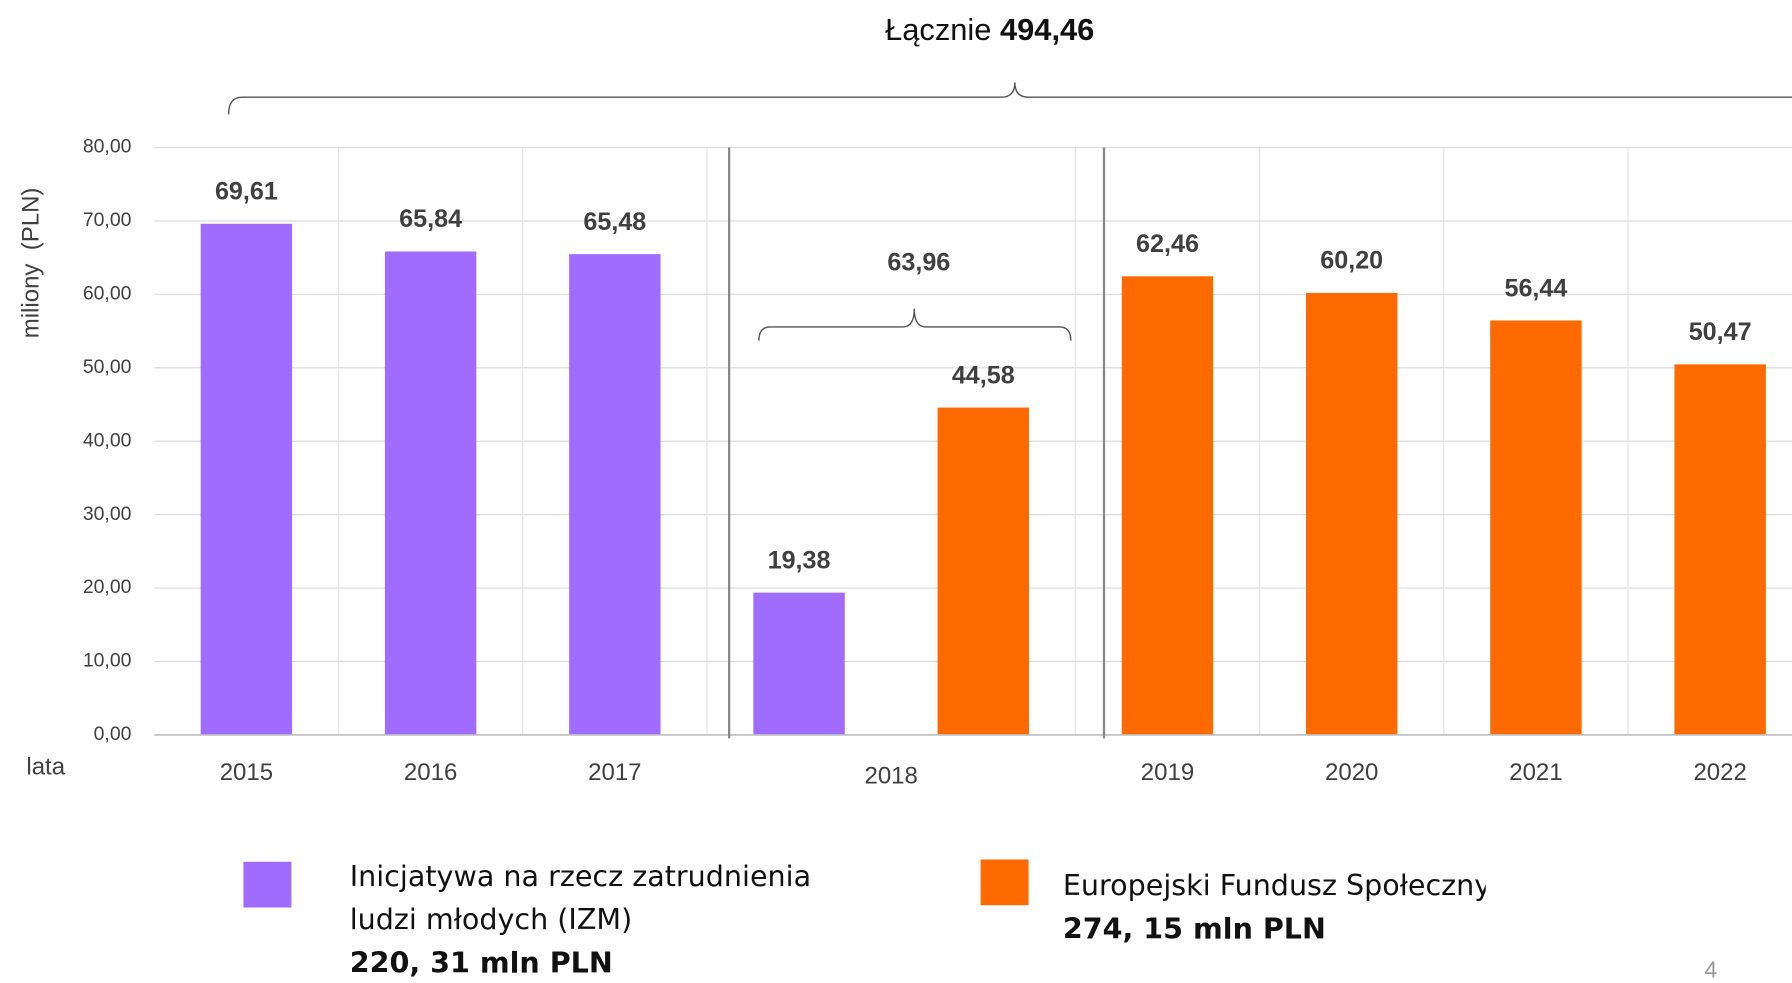 This screenshot has height=983, width=1792. Describe the element at coordinates (246, 772) in the screenshot. I see `x-tick-label: 2015` at that location.